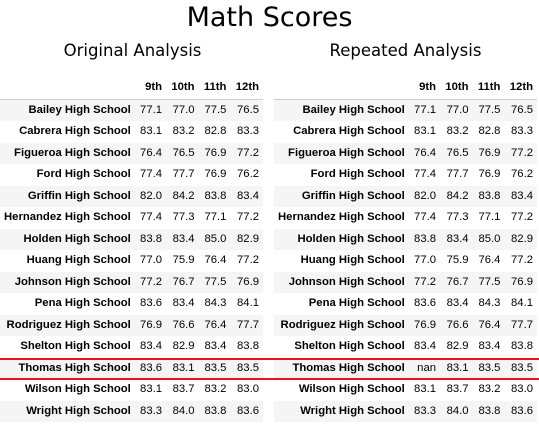  Describe the element at coordinates (405, 304) in the screenshot. I see `table-row: Pena High School 83.6 83.4 84.3 84.1` at that location.